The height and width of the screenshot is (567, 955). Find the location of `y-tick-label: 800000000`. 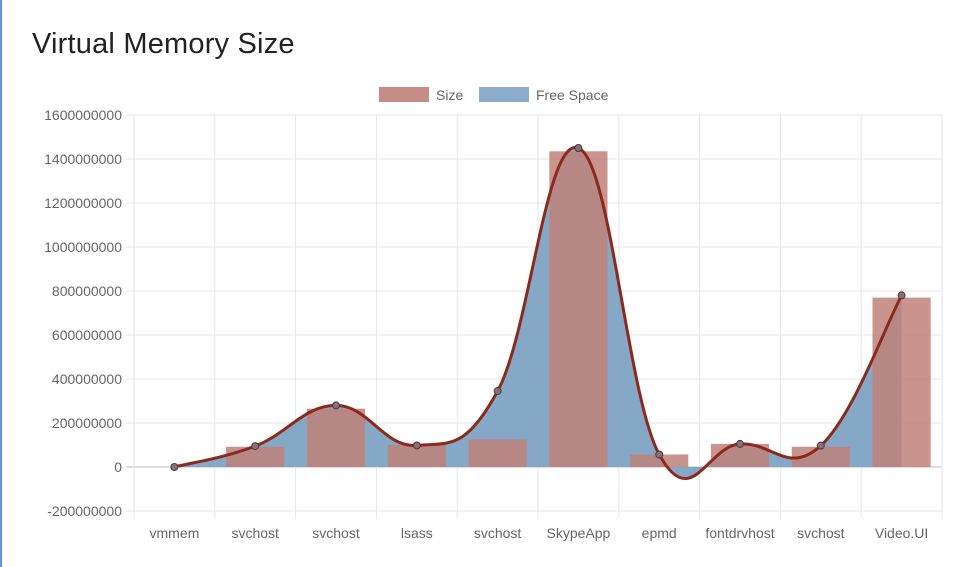

y-tick-label: 800000000 is located at coordinates (87, 291).